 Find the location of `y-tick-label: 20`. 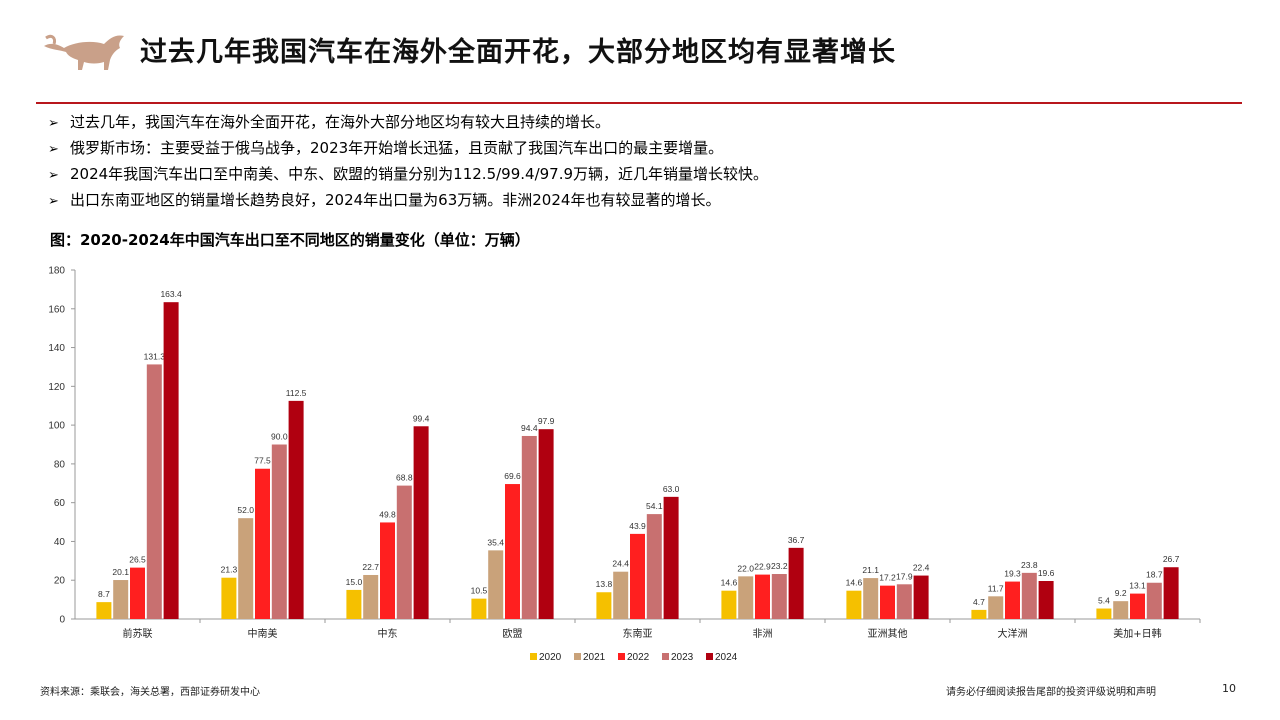

y-tick-label: 20 is located at coordinates (60, 581).